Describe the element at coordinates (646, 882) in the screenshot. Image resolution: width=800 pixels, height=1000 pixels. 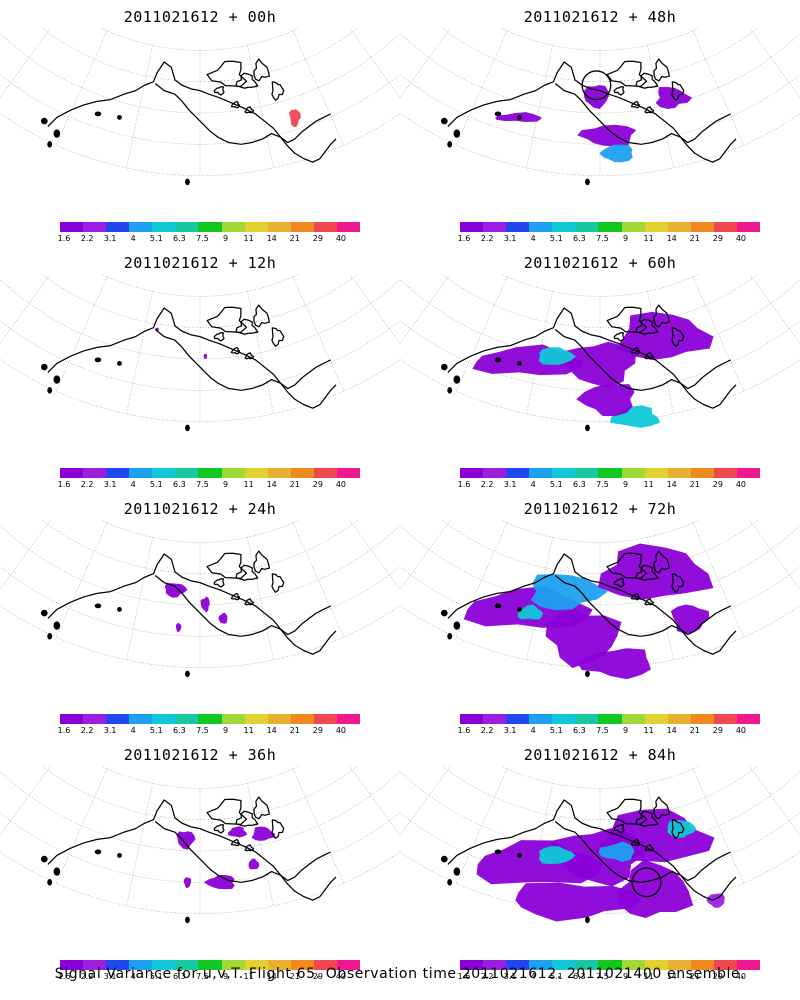
I see `observation-circle` at that location.